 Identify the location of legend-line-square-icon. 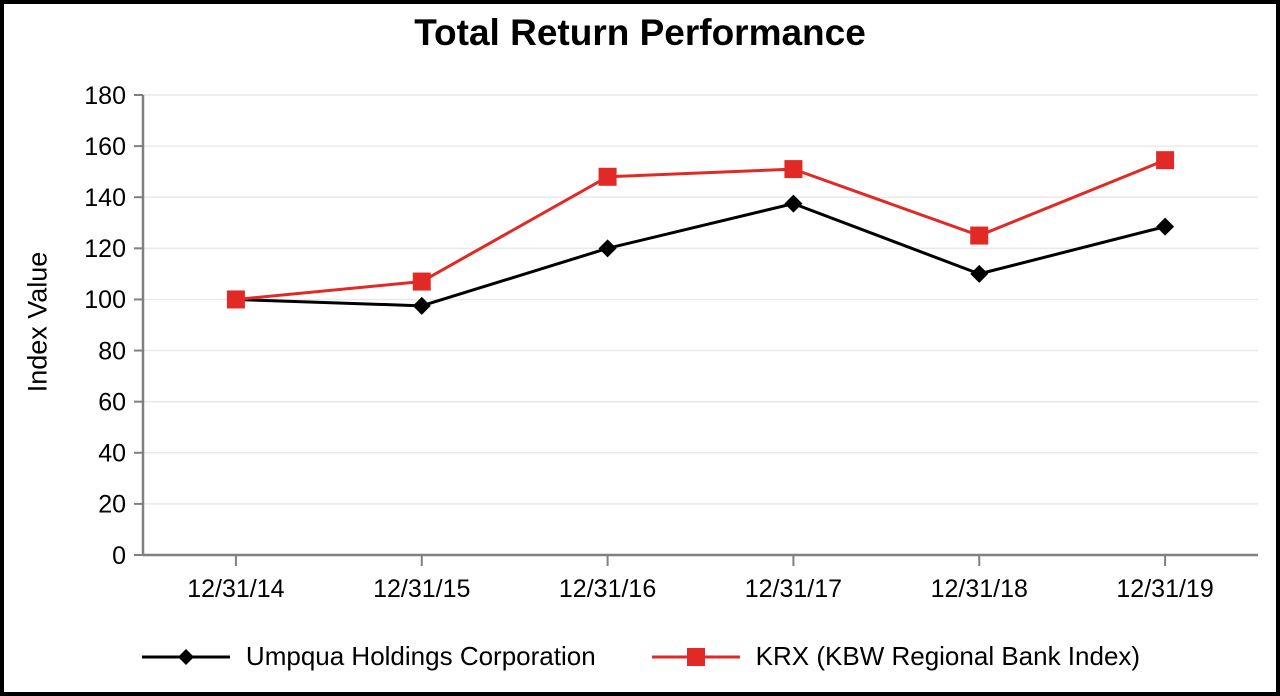
(695, 656).